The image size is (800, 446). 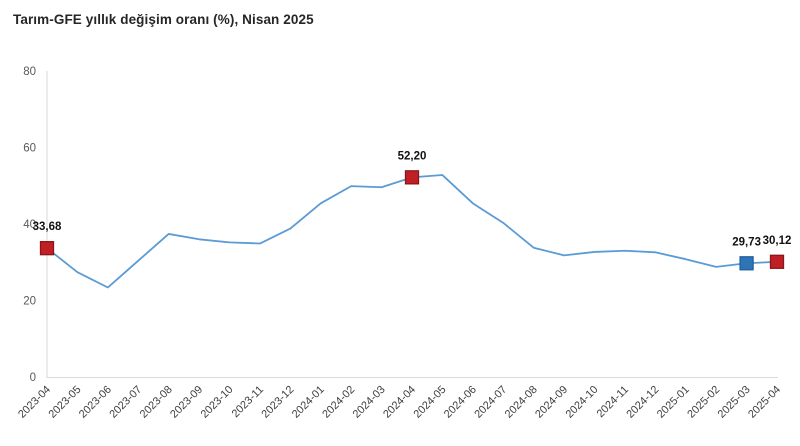 I want to click on x-tick-label: 2024-07, so click(x=490, y=402).